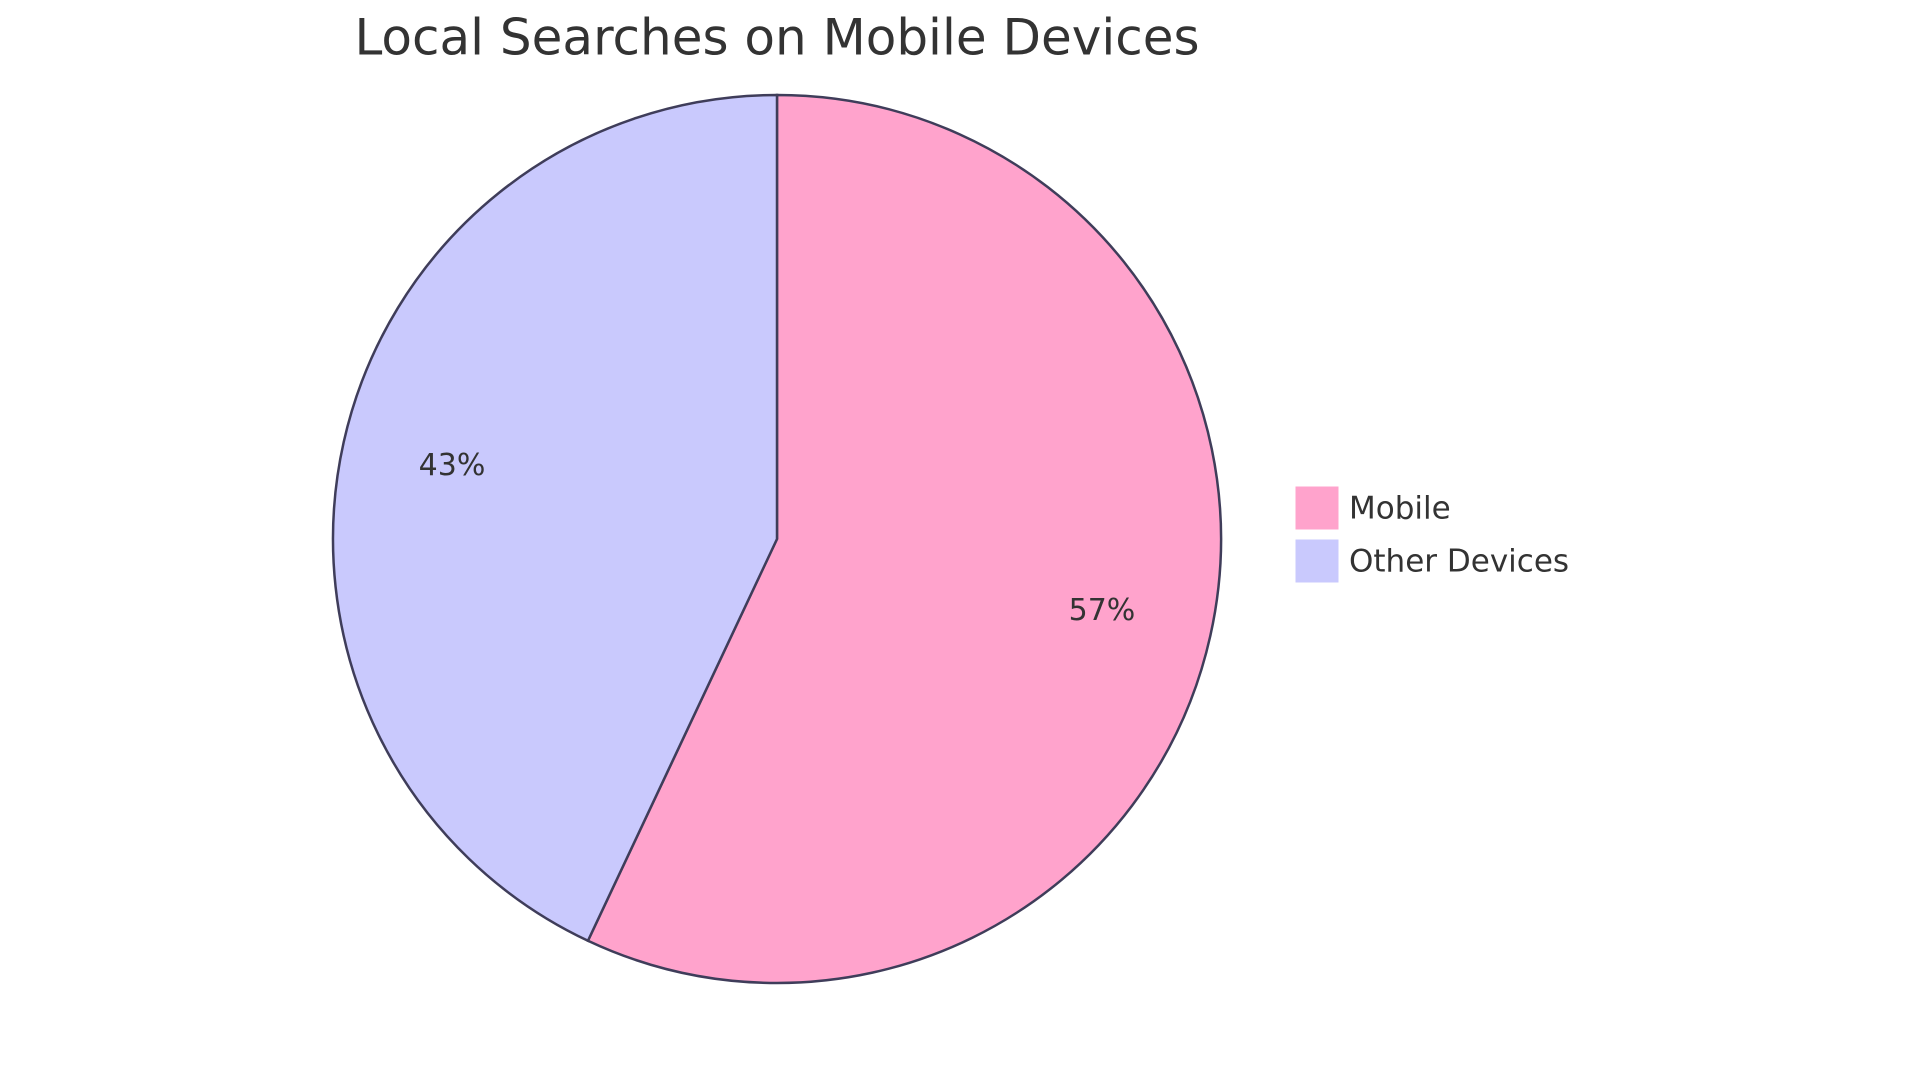  Describe the element at coordinates (1102, 610) in the screenshot. I see `data-label: 57%` at that location.